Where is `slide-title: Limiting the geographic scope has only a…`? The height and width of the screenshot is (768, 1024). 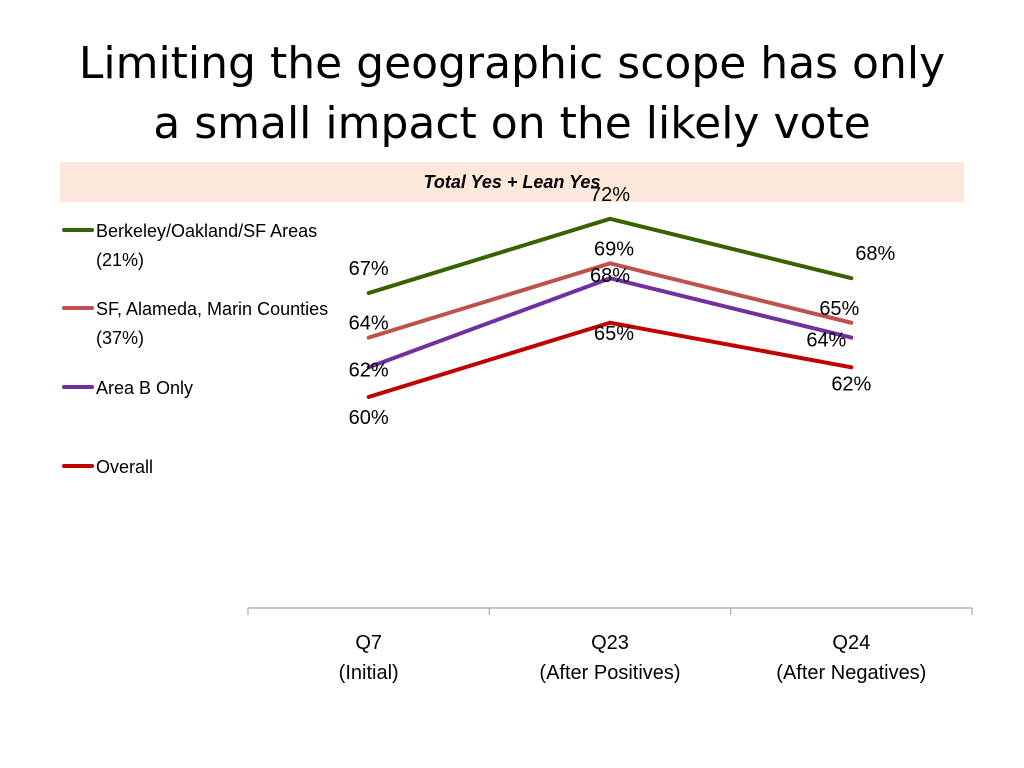 slide-title: Limiting the geographic scope has only a… is located at coordinates (512, 94).